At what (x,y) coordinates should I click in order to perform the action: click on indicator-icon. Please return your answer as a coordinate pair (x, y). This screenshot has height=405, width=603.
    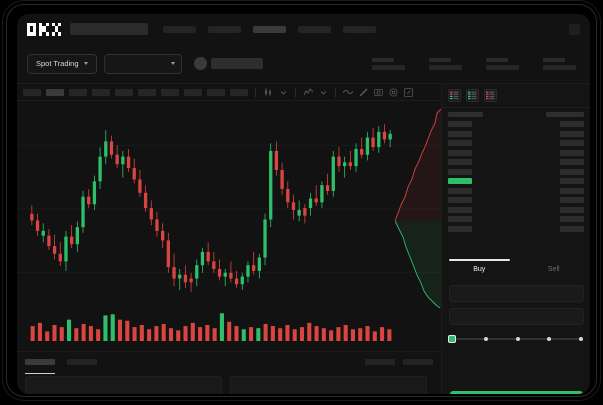
    Looking at the image, I should click on (308, 92).